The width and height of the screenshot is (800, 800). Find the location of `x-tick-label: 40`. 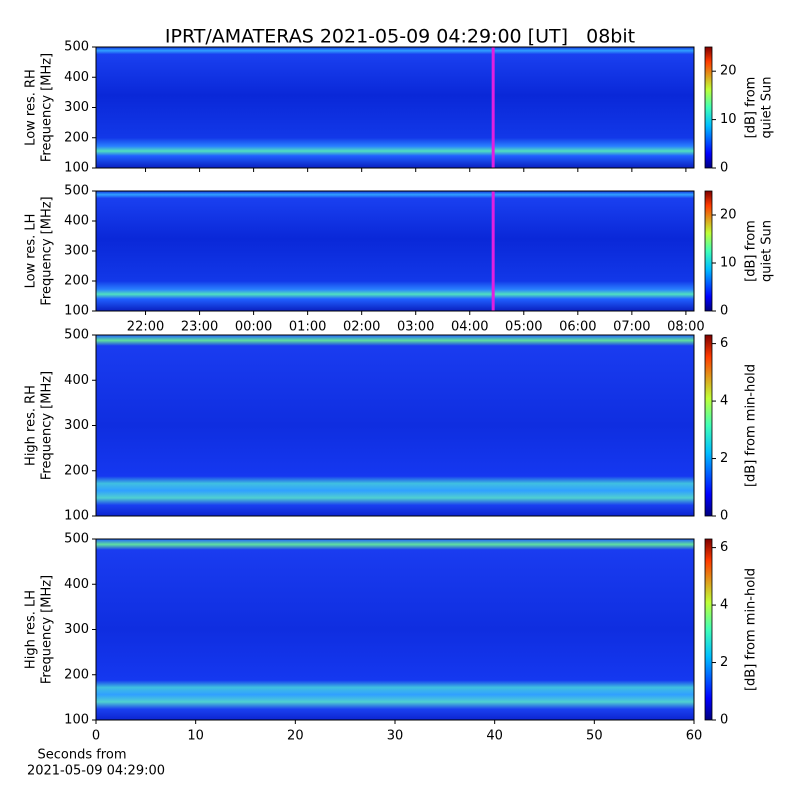

x-tick-label: 40 is located at coordinates (494, 736).